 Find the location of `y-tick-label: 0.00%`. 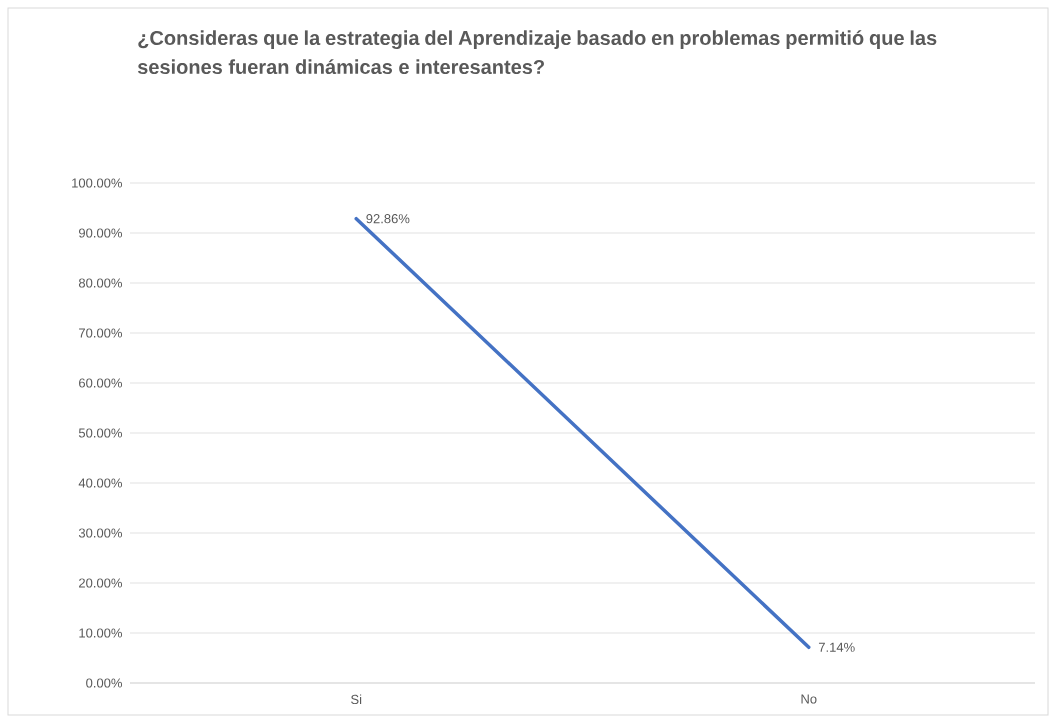

y-tick-label: 0.00% is located at coordinates (104, 683).